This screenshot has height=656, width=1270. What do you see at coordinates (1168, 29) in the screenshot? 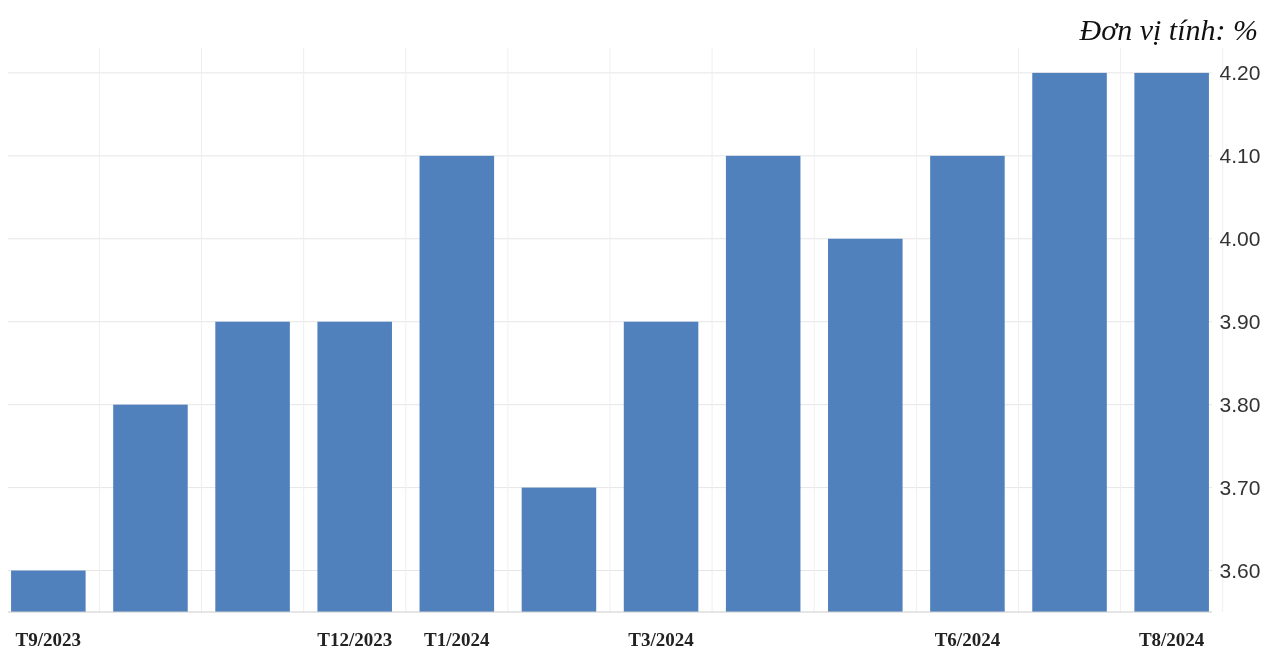
I see `text: Đơn vị tính: %` at bounding box center [1168, 29].